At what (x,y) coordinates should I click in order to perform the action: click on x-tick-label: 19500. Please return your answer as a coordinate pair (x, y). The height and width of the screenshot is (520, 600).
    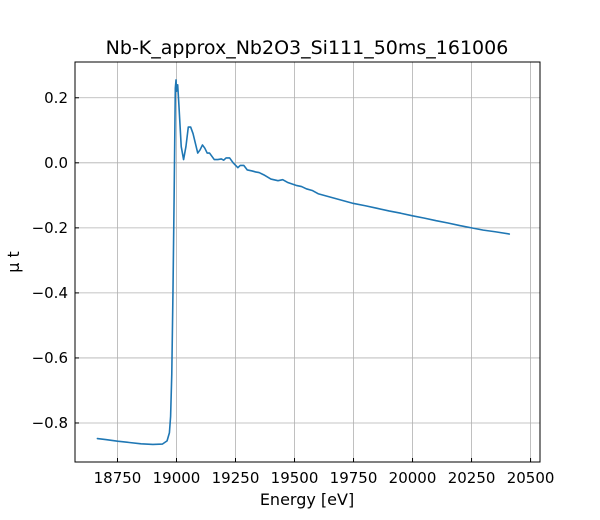
    Looking at the image, I should click on (295, 478).